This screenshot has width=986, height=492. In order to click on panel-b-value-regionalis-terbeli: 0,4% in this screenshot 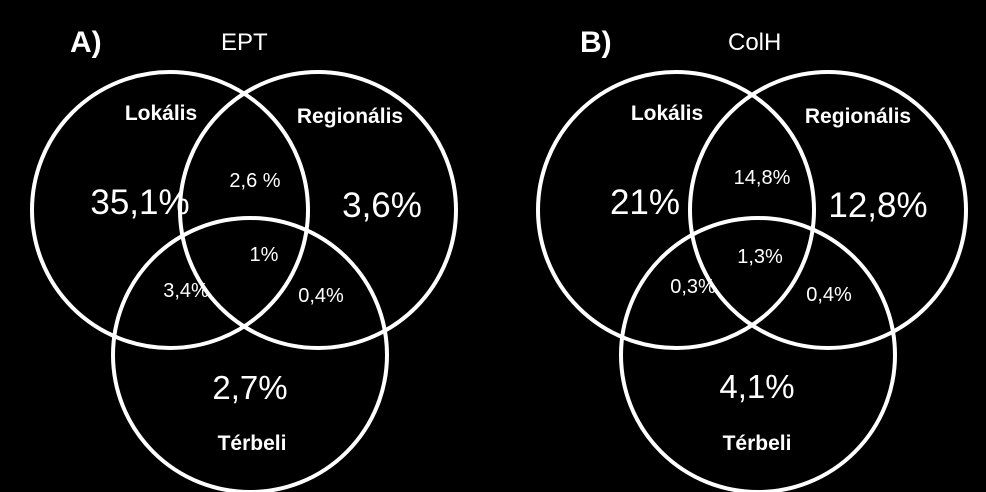, I will do `click(829, 295)`.